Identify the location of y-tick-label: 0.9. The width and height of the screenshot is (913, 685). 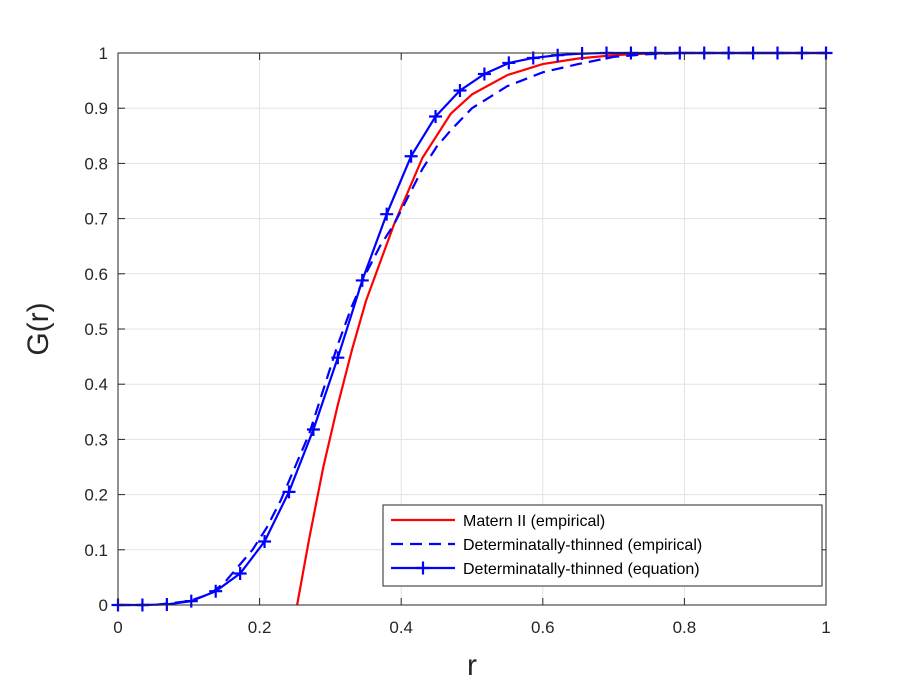
(96, 108).